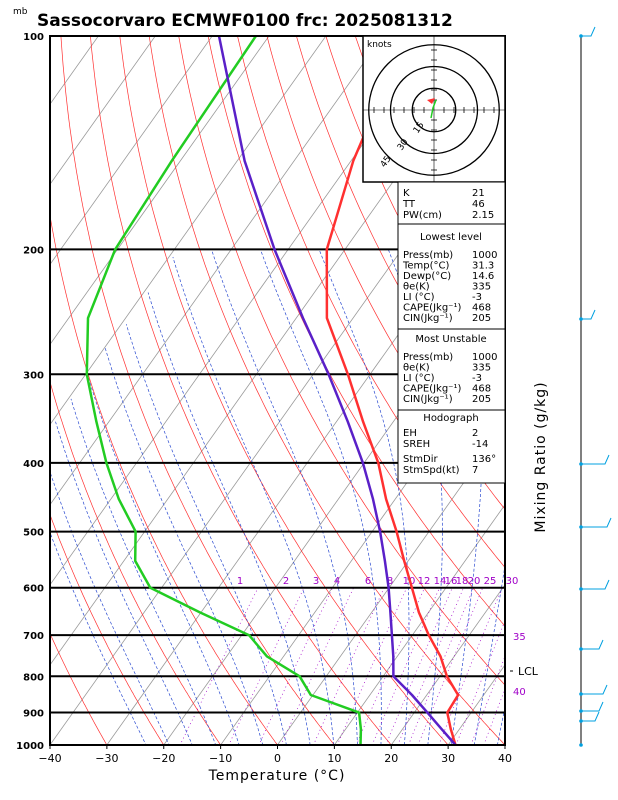 This screenshot has width=618, height=800. Describe the element at coordinates (286, 581) in the screenshot. I see `mixing-ratio-label: 2` at that location.